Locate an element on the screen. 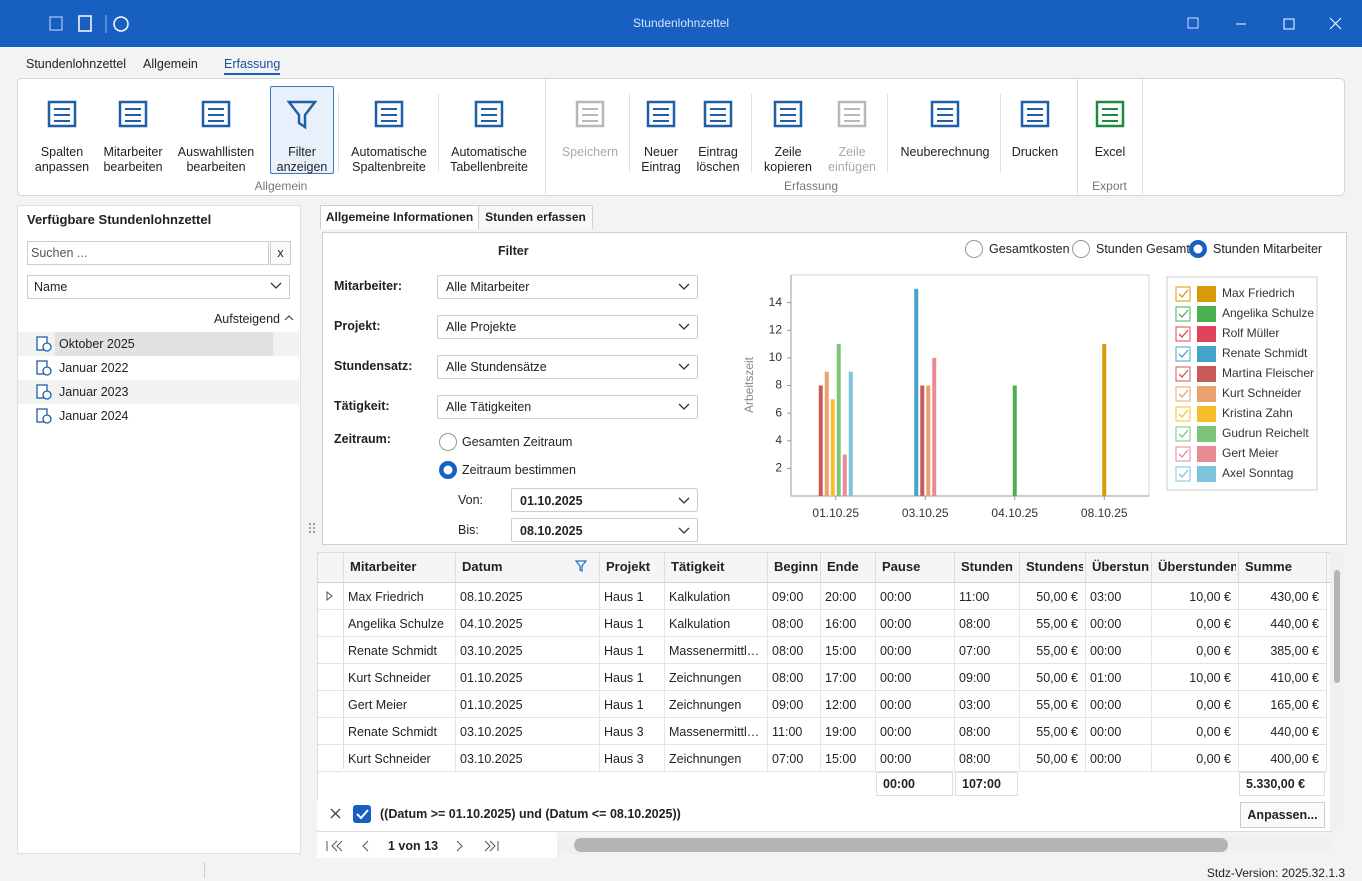  grid-cell: 17:00 is located at coordinates (846, 678).